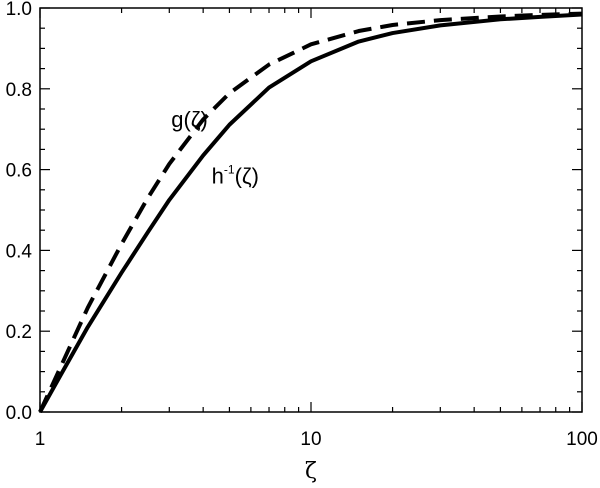 The width and height of the screenshot is (600, 488). Describe the element at coordinates (582, 439) in the screenshot. I see `x-tick-label: 100` at that location.